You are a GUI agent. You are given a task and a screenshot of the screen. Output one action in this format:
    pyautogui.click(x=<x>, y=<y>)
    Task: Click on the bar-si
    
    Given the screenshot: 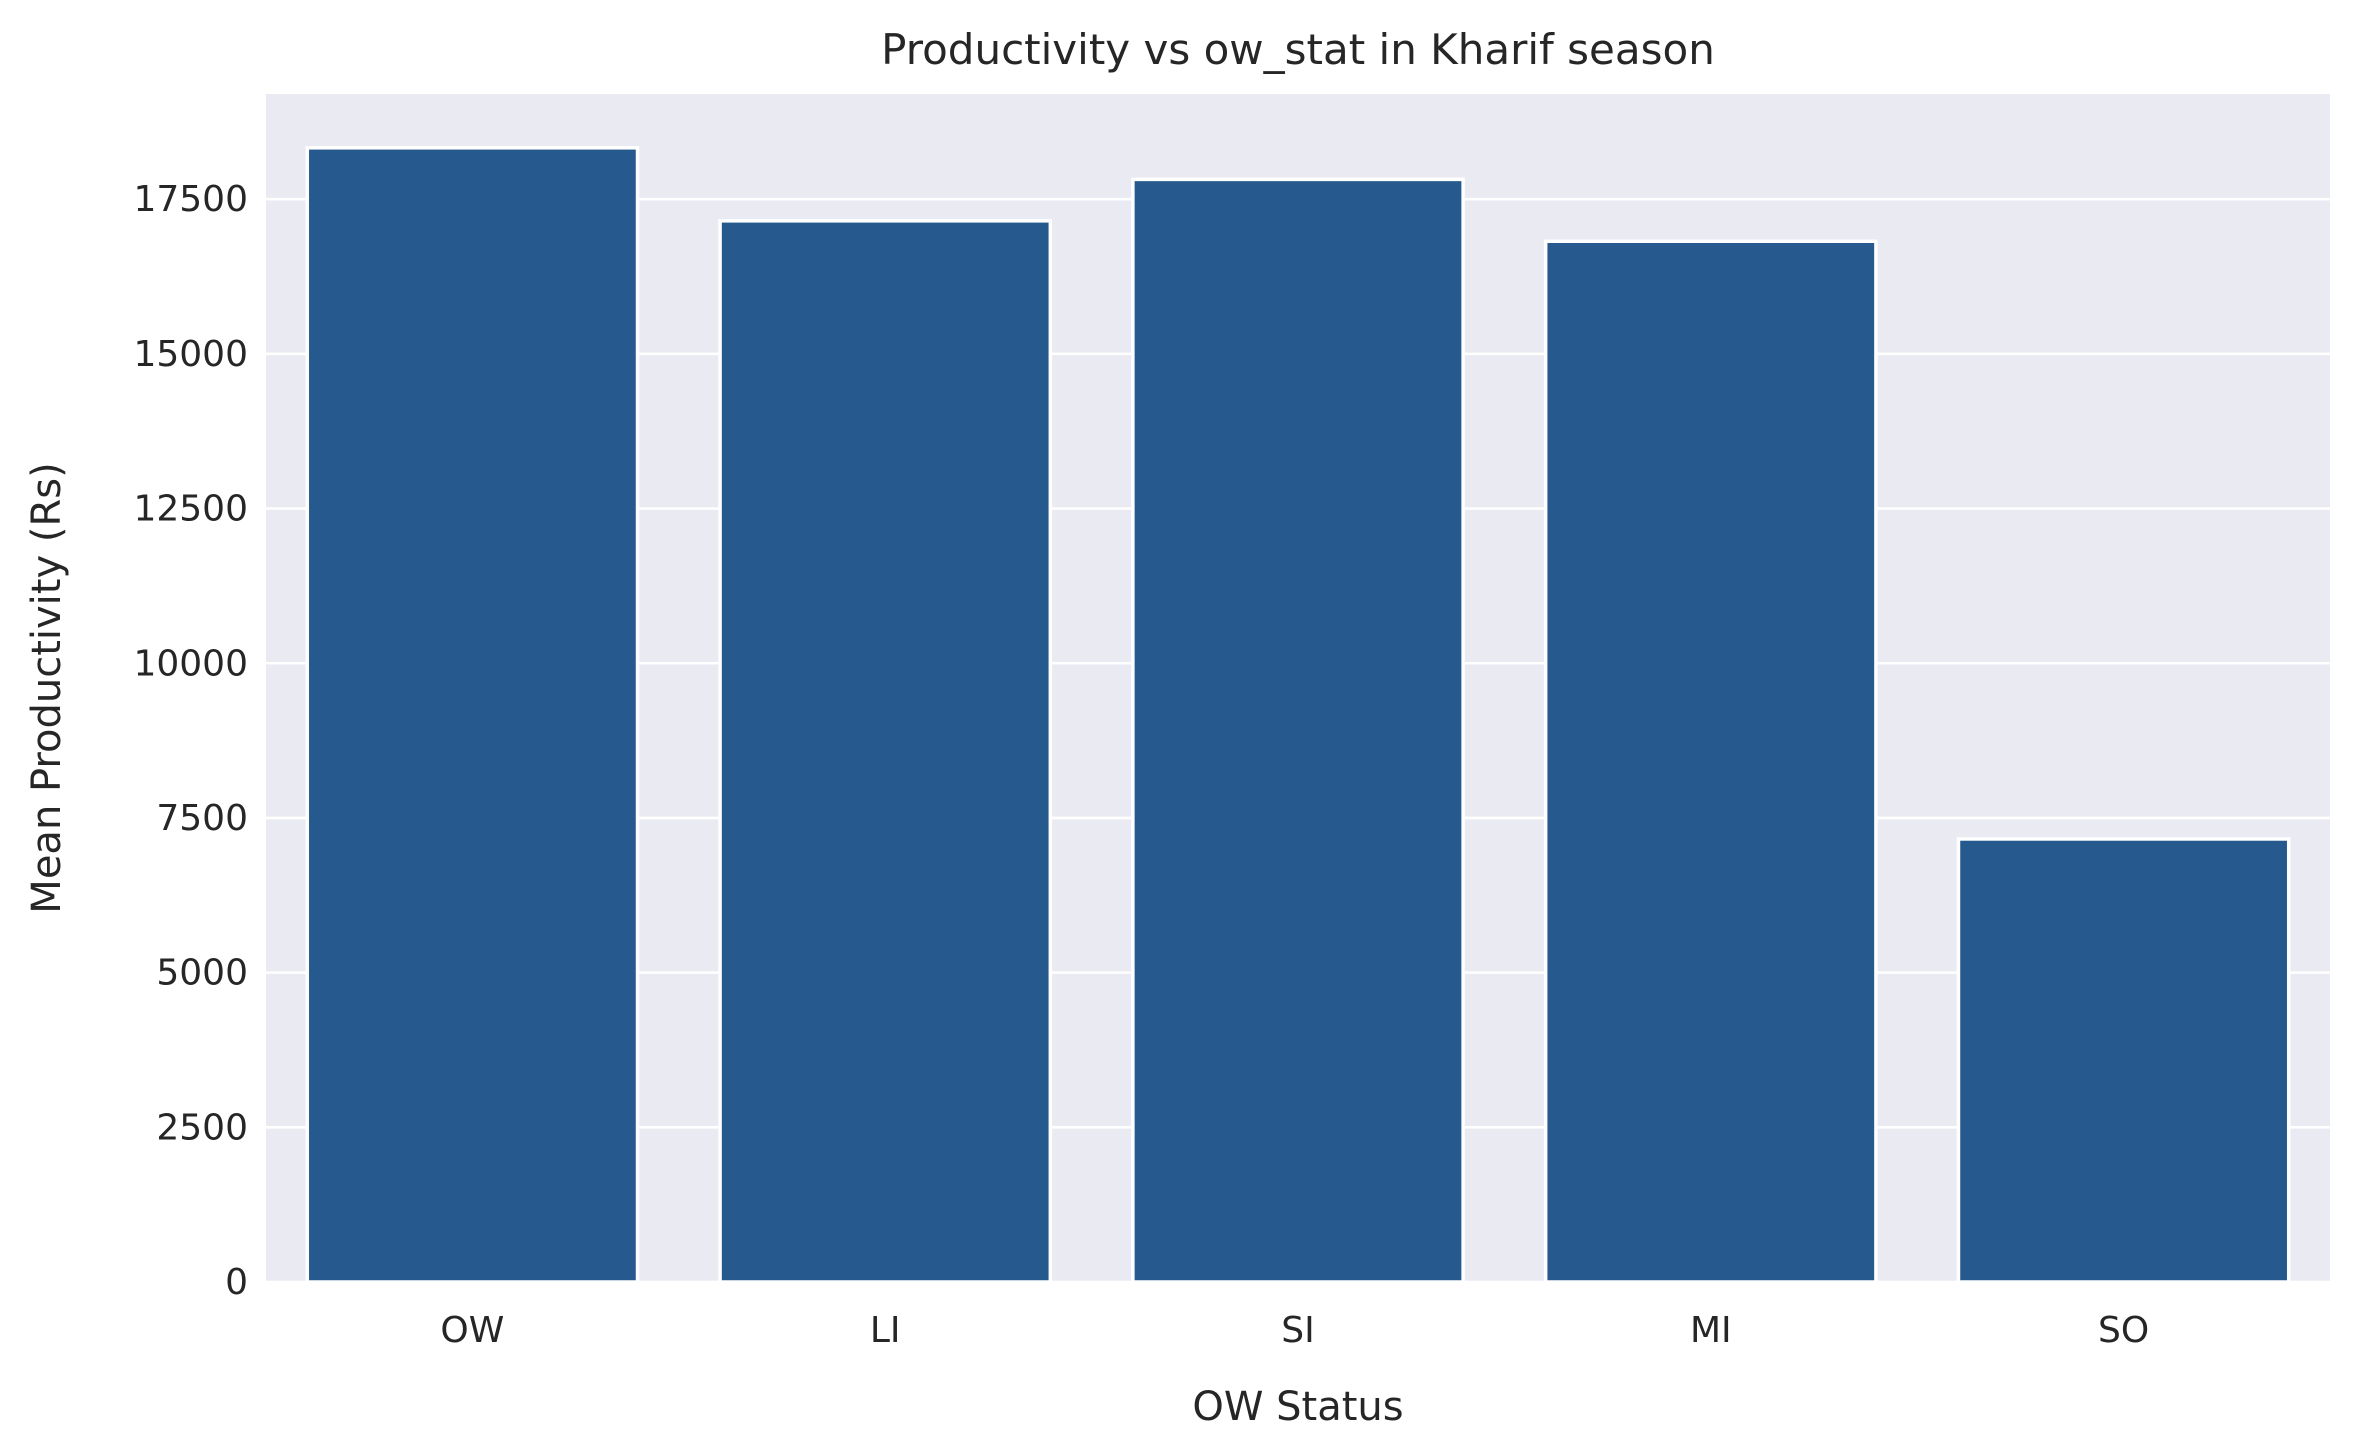 What is the action you would take?
    pyautogui.click(x=1298, y=730)
    